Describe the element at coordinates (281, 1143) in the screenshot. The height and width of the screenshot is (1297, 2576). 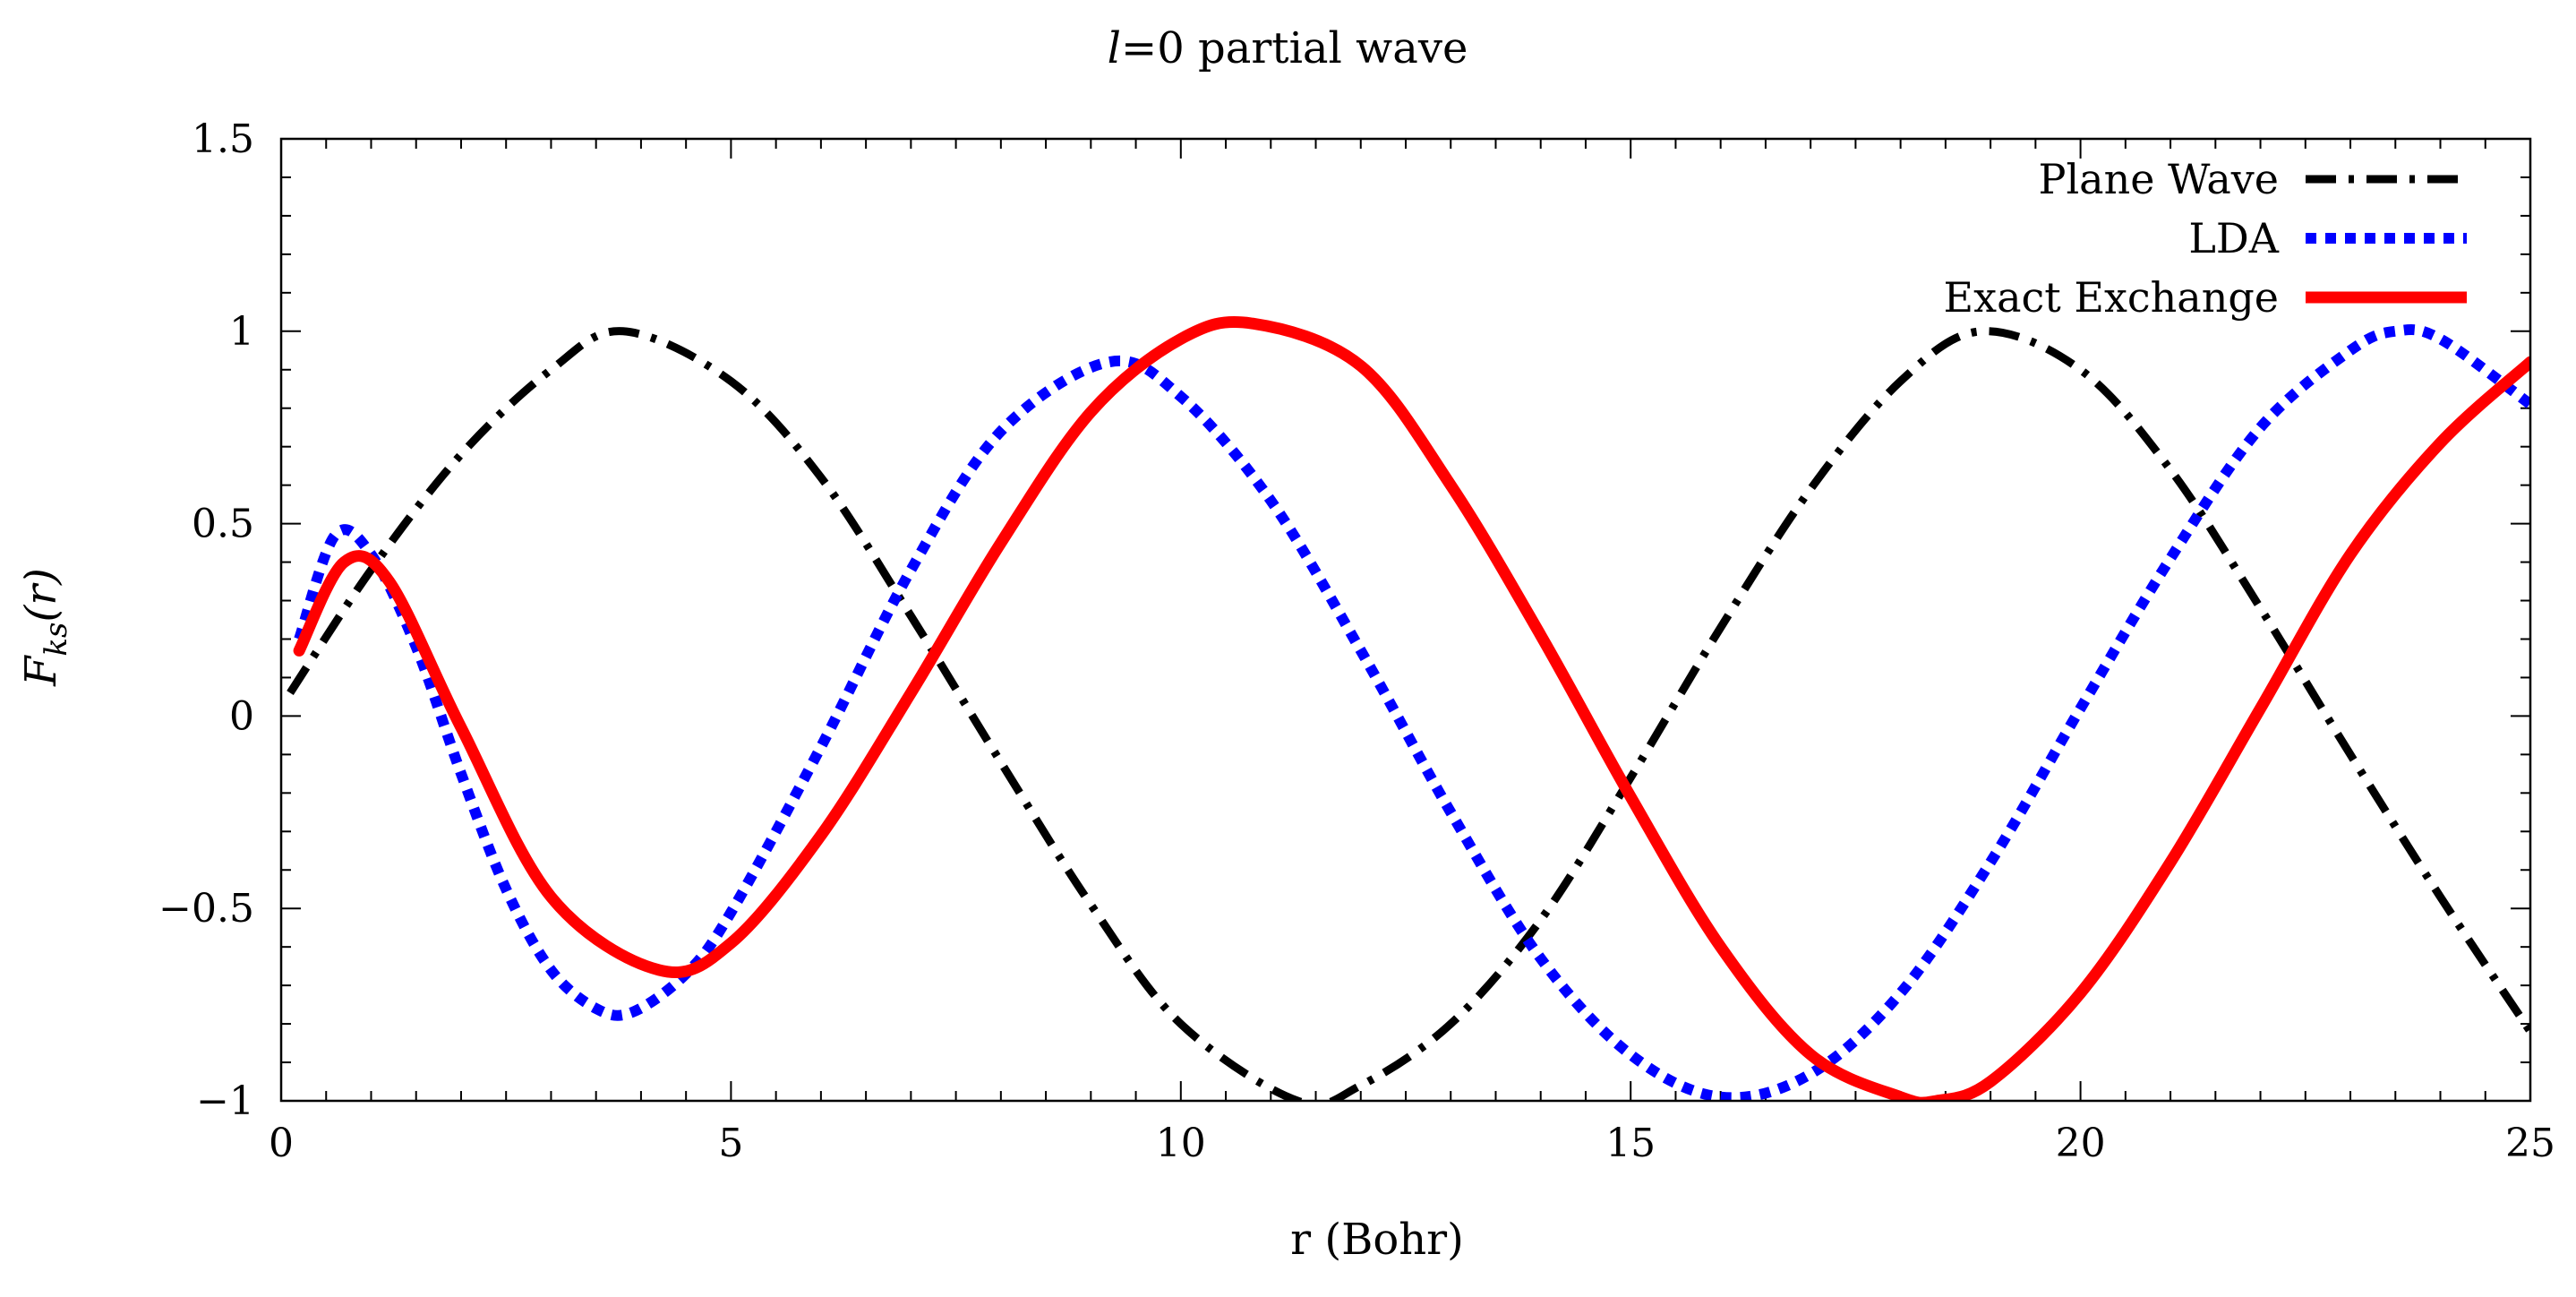
I see `x-tick-label: 0` at that location.